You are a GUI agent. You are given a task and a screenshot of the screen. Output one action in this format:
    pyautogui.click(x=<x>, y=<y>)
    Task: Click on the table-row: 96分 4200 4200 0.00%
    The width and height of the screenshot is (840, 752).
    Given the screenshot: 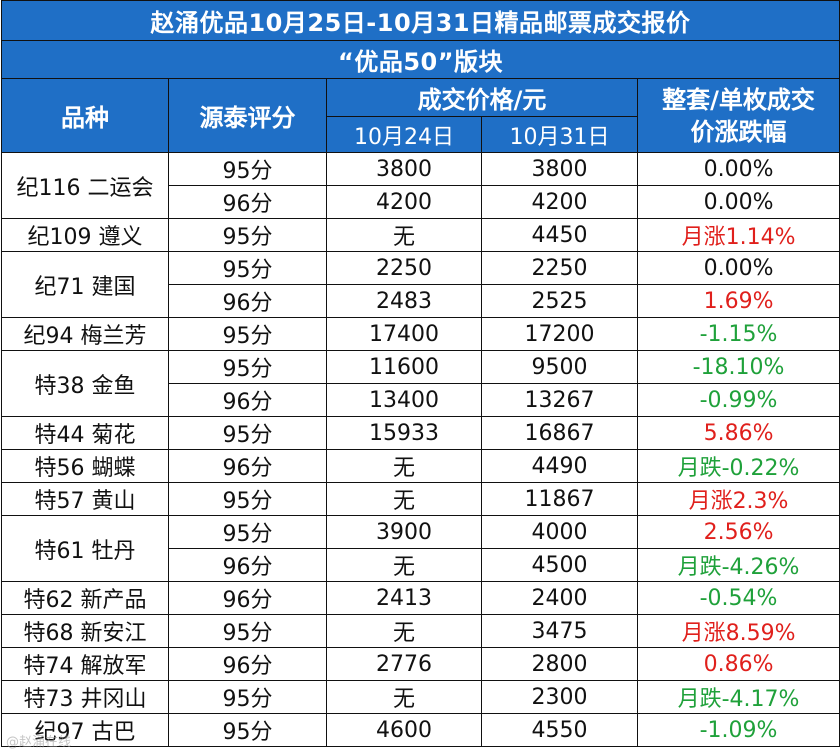 What is the action you would take?
    pyautogui.click(x=421, y=202)
    